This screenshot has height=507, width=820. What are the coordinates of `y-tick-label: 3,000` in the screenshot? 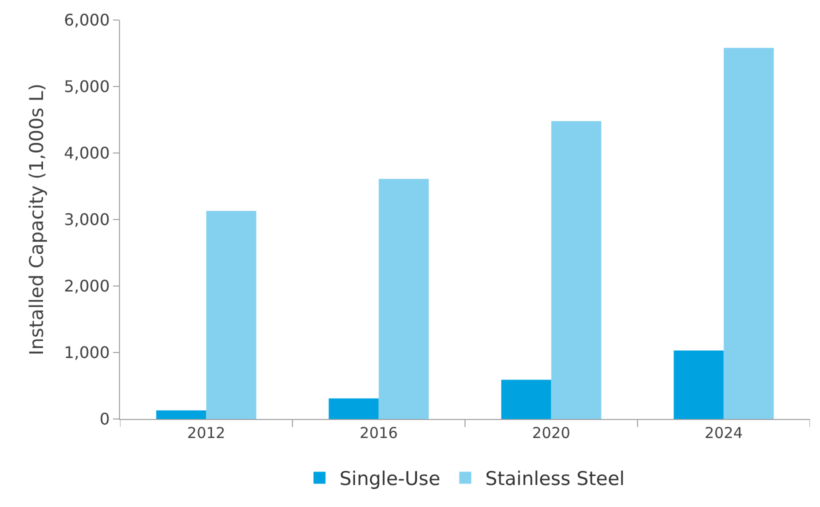 It's located at (87, 220).